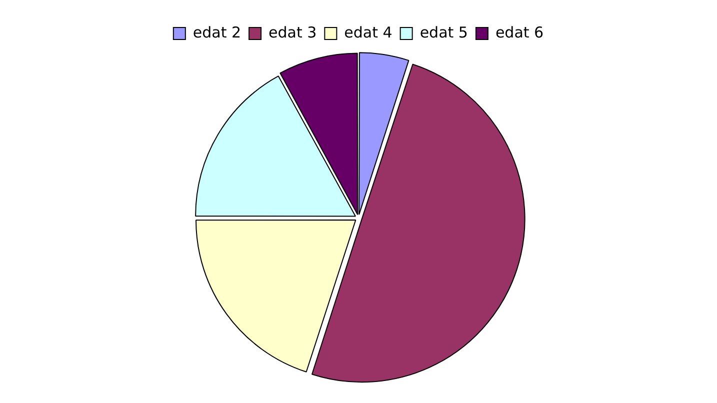 Image resolution: width=717 pixels, height=403 pixels. Describe the element at coordinates (444, 32) in the screenshot. I see `legend-label: edat 5` at that location.